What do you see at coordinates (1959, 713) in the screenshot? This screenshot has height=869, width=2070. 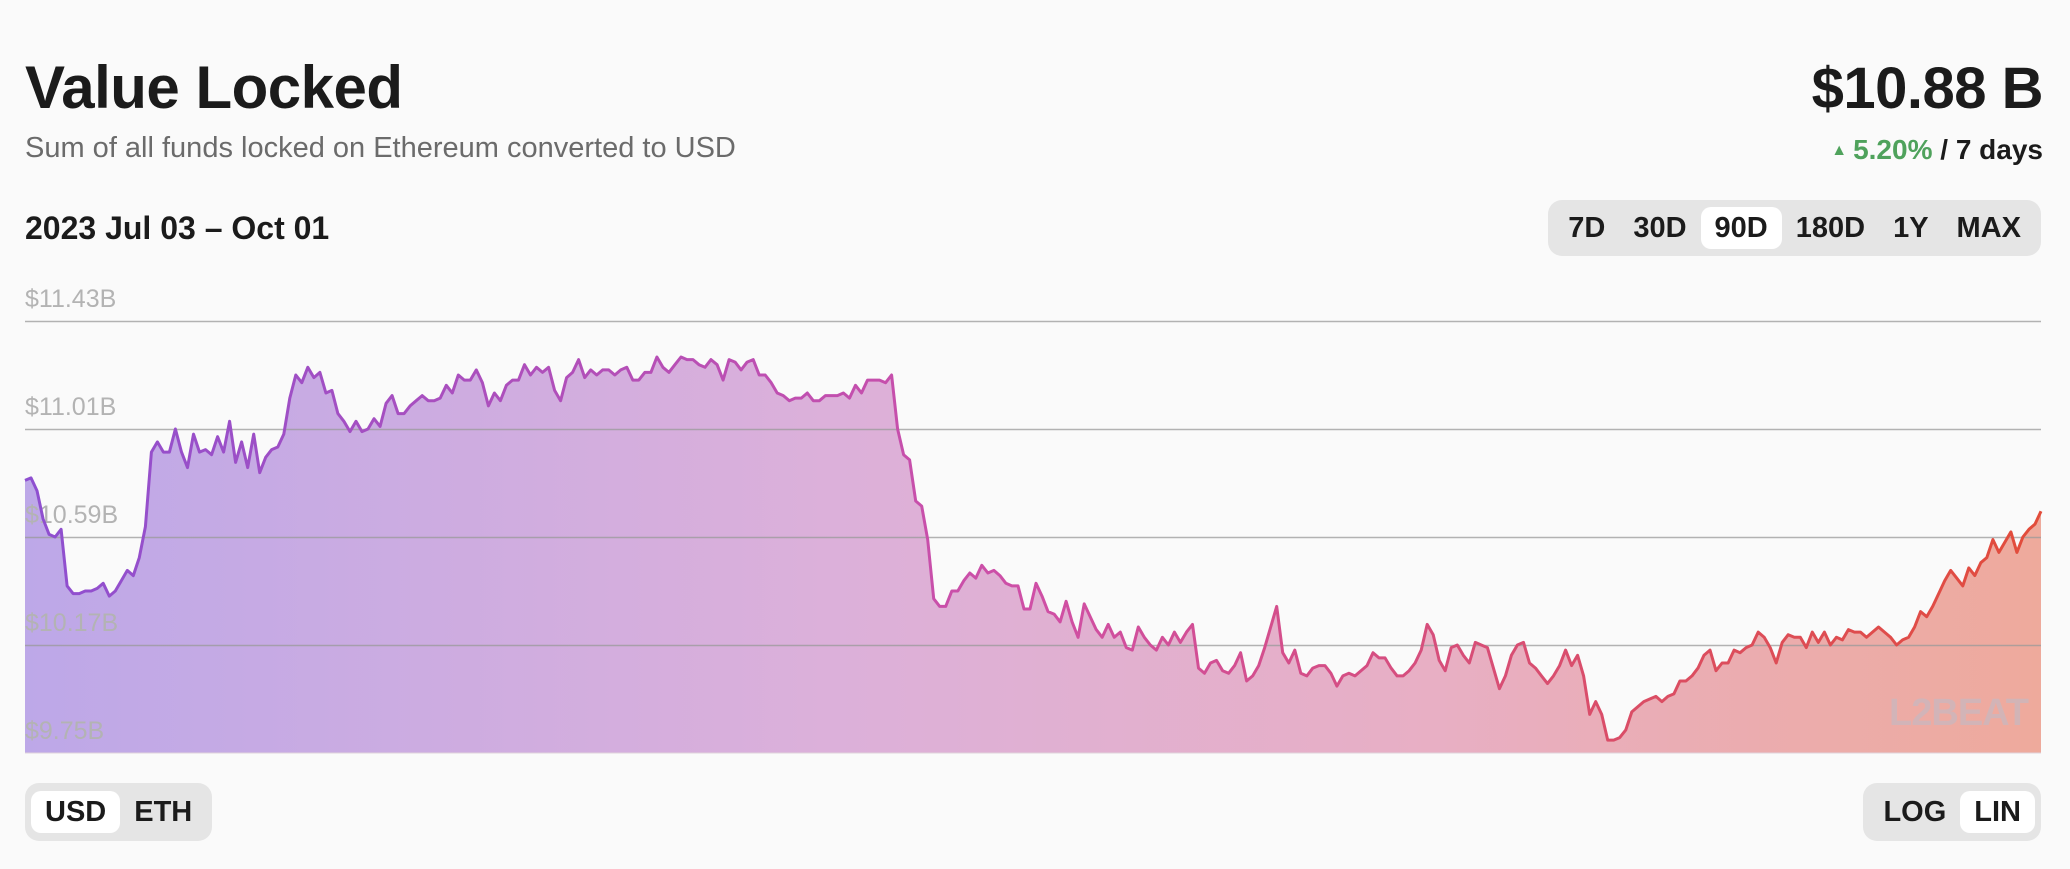 I see `l2beat-watermark: L2BEAT` at bounding box center [1959, 713].